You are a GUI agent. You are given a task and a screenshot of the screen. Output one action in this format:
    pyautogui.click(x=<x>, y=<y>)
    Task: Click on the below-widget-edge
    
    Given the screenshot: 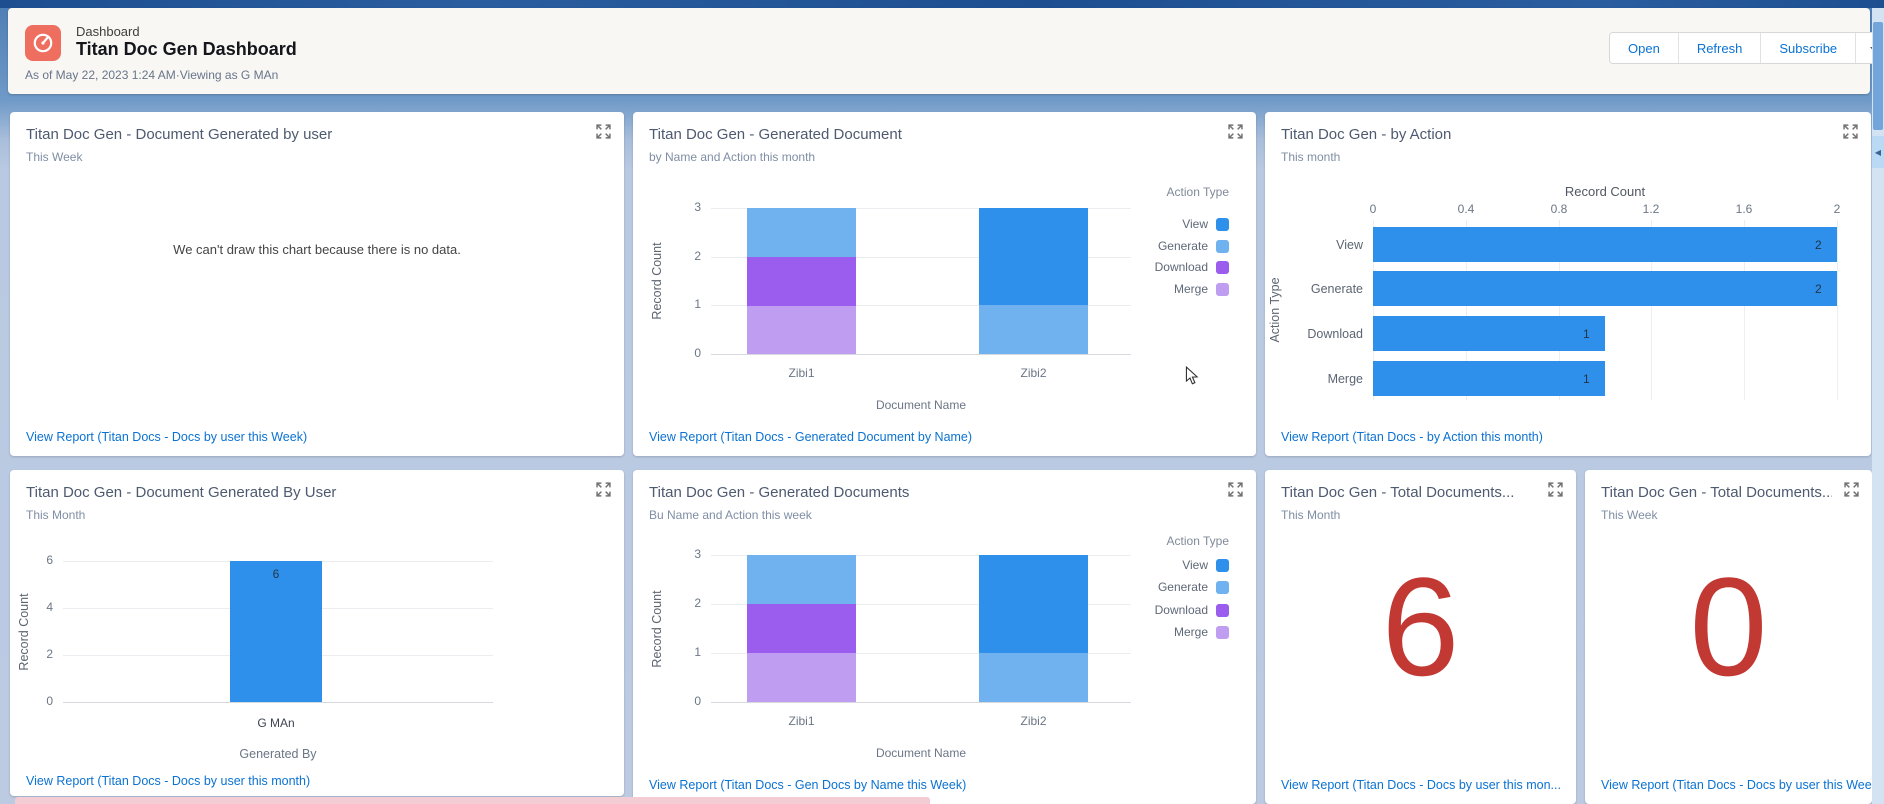 What is the action you would take?
    pyautogui.click(x=472, y=800)
    